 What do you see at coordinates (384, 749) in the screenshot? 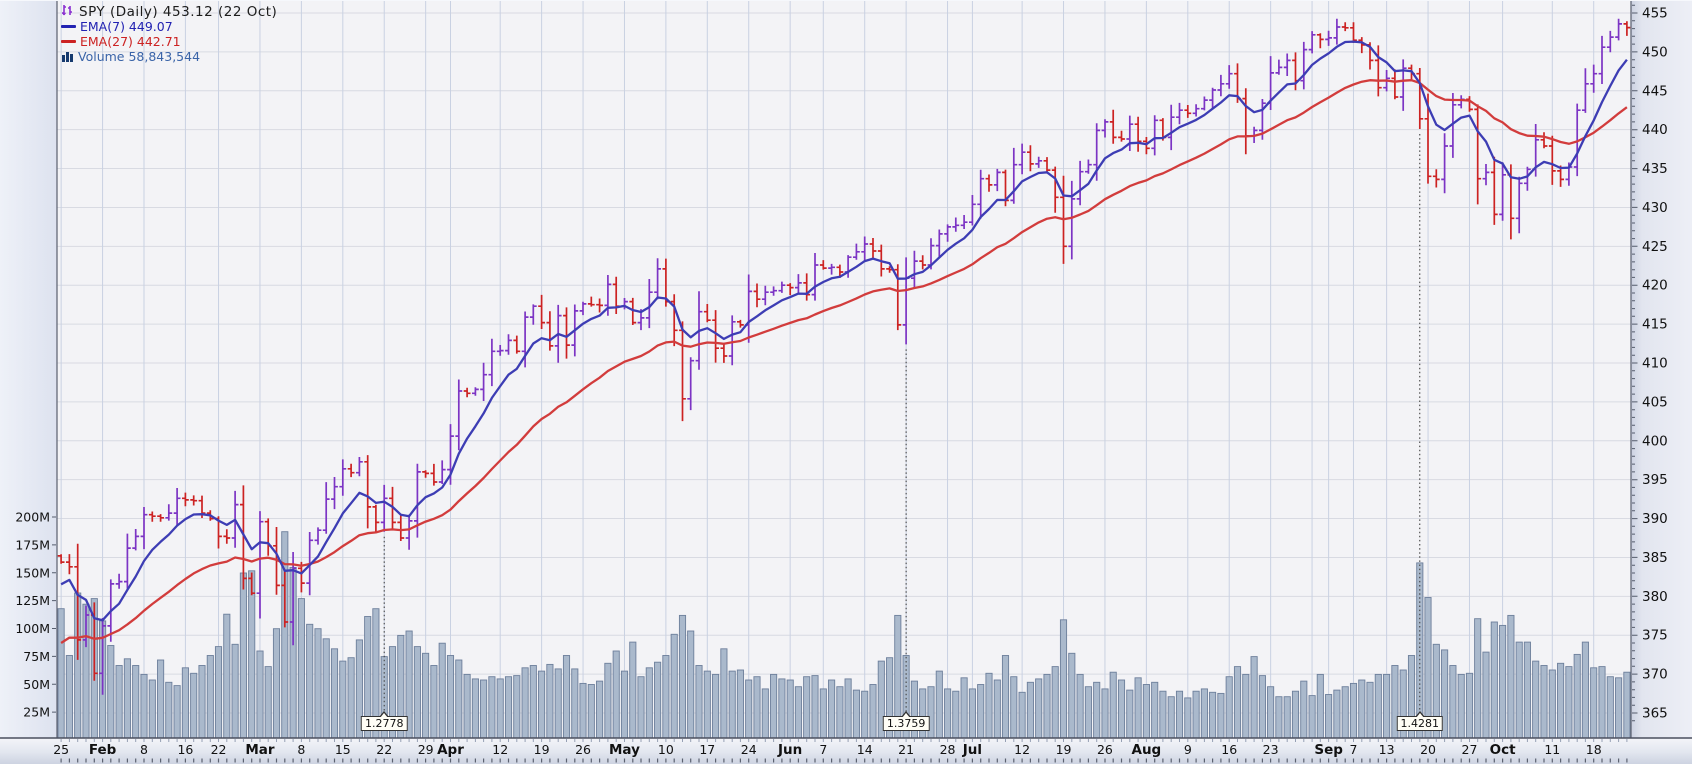
I see `x-axis-day-label: 22` at bounding box center [384, 749].